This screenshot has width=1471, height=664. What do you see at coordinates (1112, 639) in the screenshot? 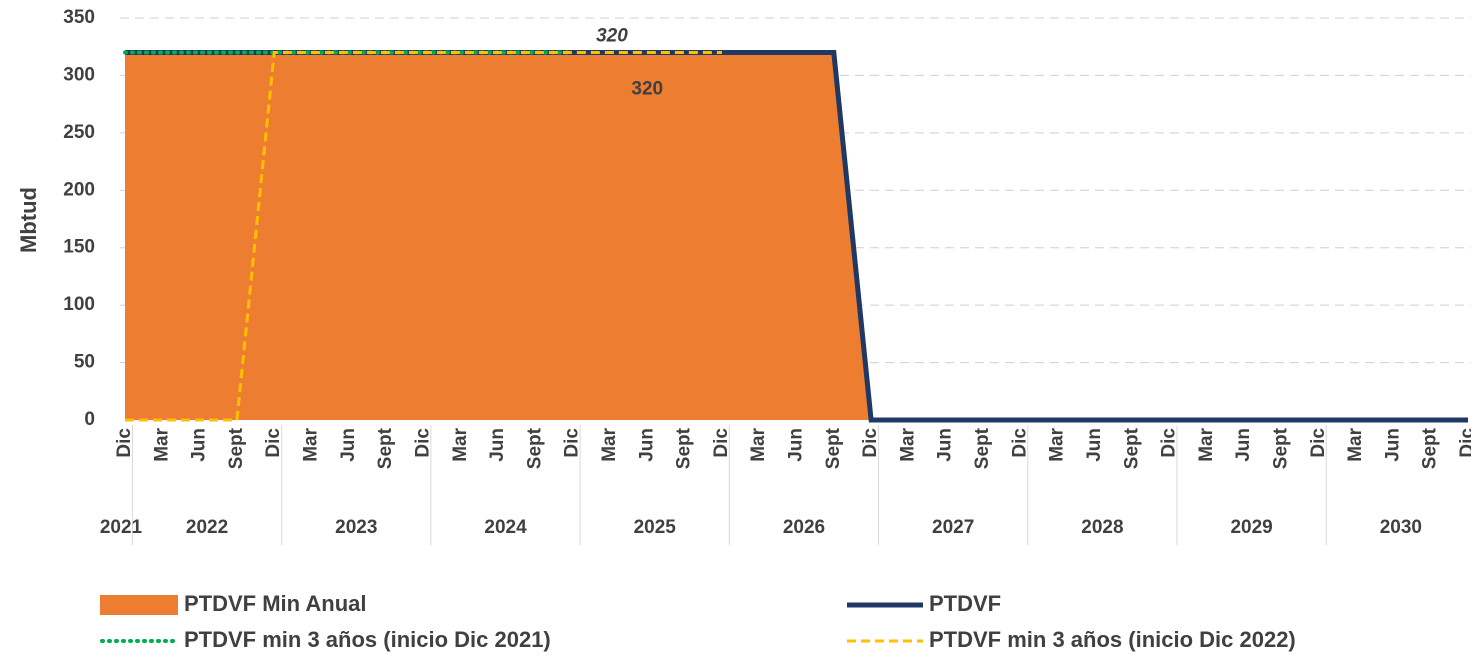
I see `legend-label: PTDVF min 3 años (inicio Dic 2022)` at bounding box center [1112, 639].